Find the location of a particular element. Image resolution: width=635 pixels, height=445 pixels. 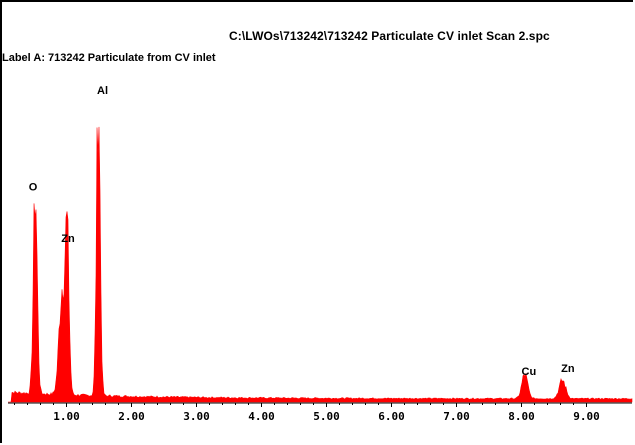

x-tick-label: 2.00 is located at coordinates (131, 416).